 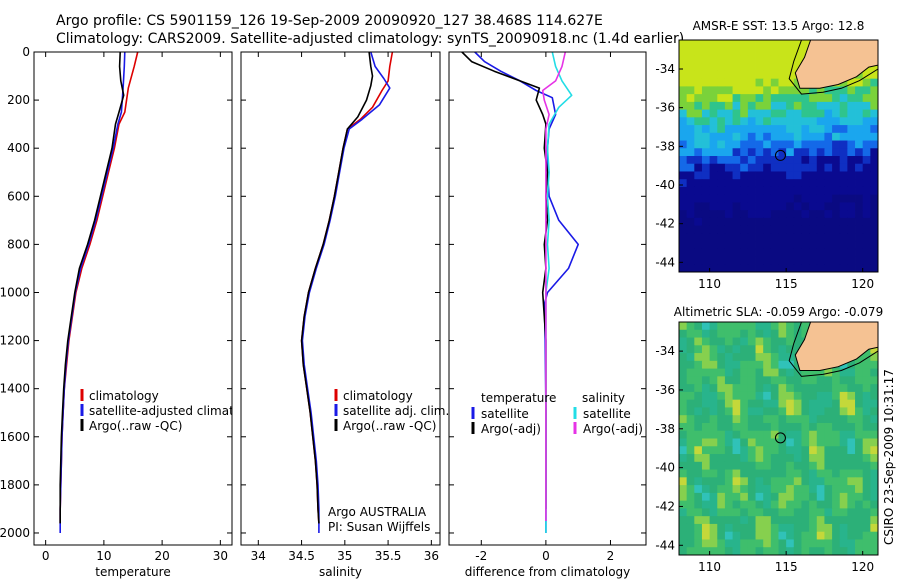 I want to click on x-tick-label: 120, so click(x=862, y=567).